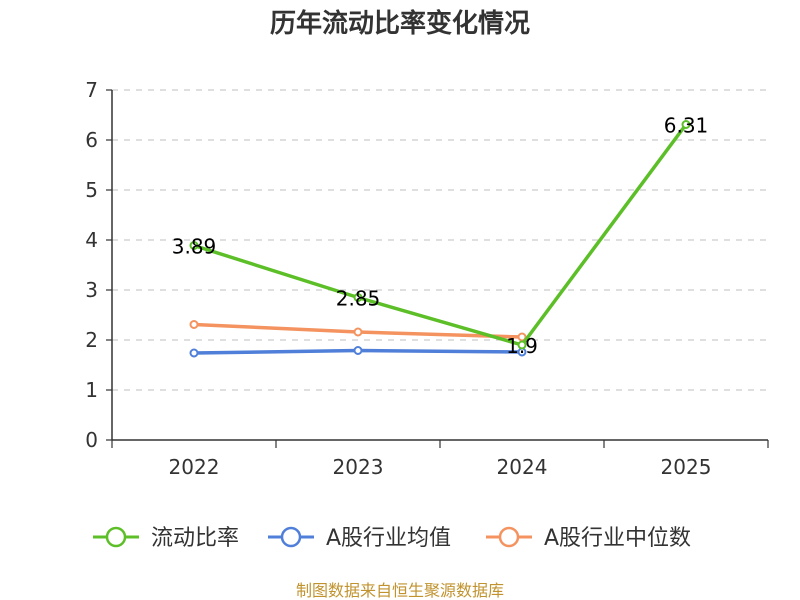 Image resolution: width=800 pixels, height=600 pixels. I want to click on y-tick-label: 1, so click(91, 390).